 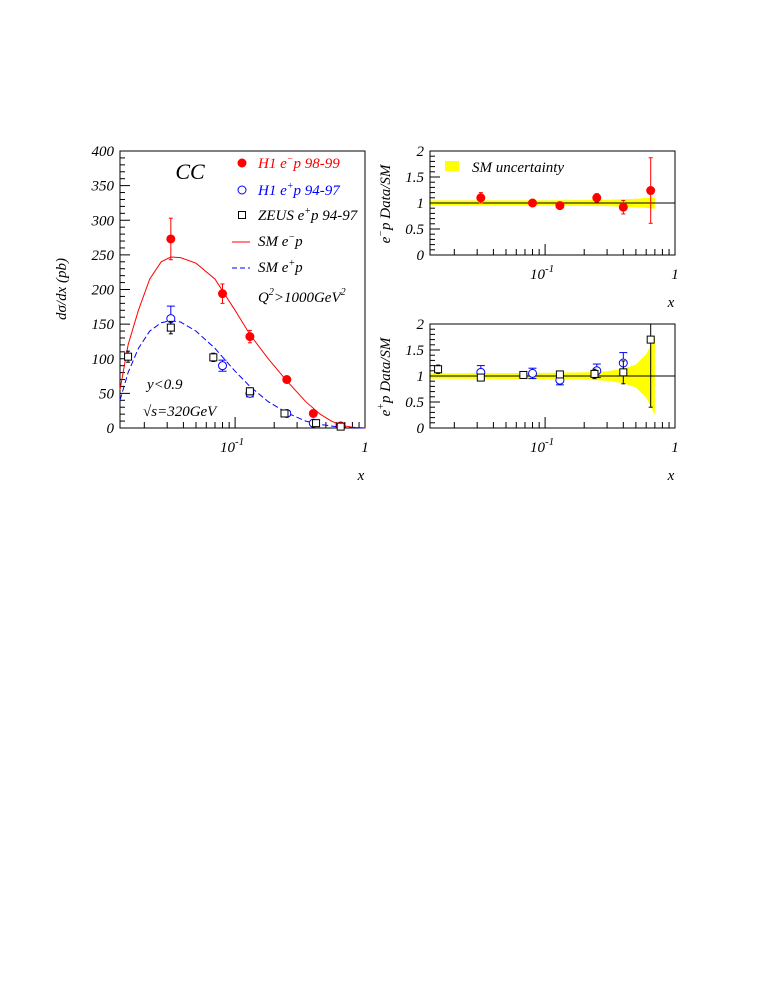 What do you see at coordinates (103, 291) in the screenshot?
I see `main-y-tick-label: 200` at bounding box center [103, 291].